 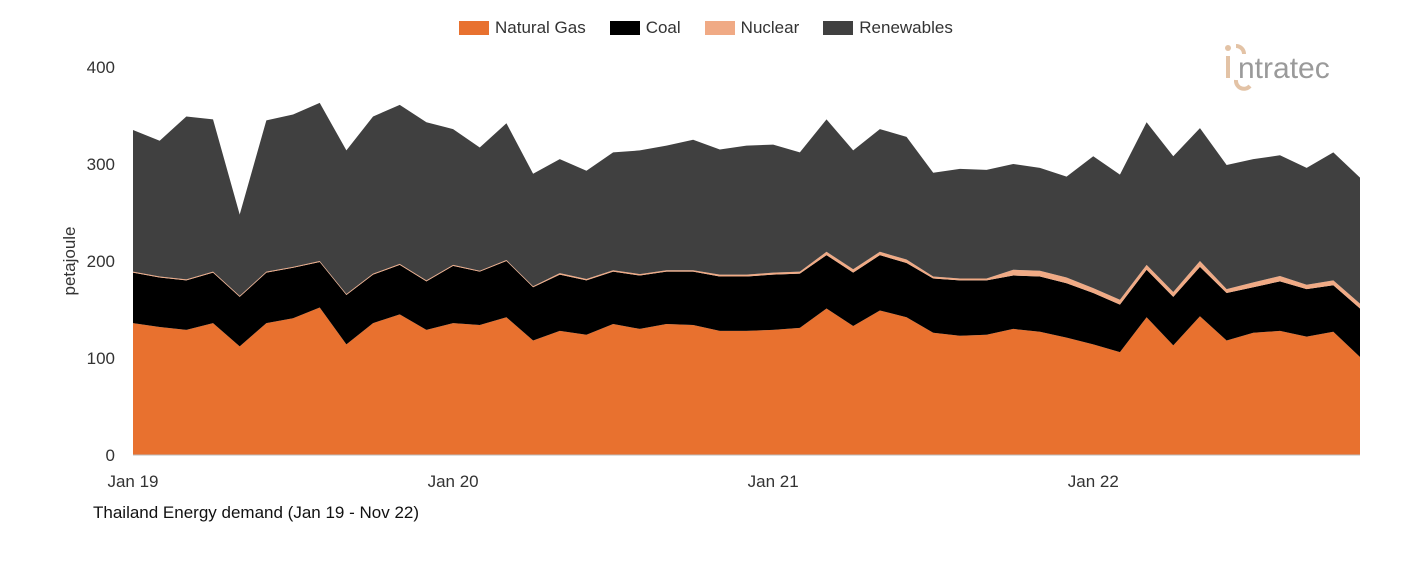 I want to click on y-tick-label: 0, so click(x=110, y=455).